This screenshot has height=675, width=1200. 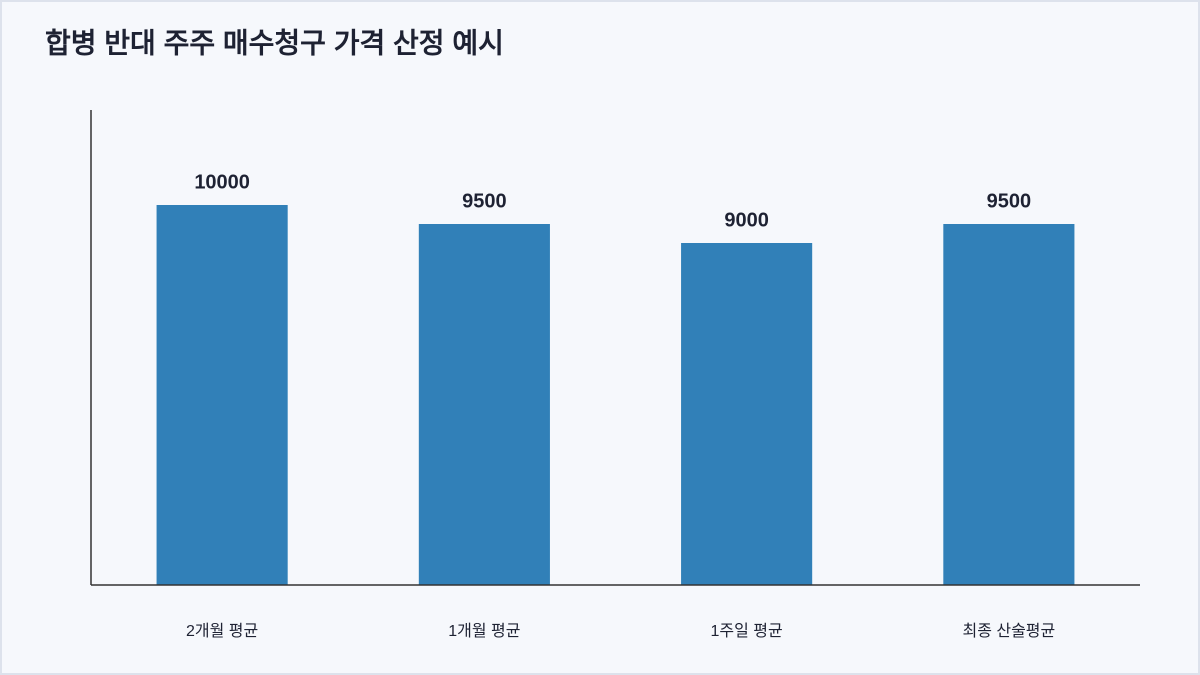 What do you see at coordinates (1008, 631) in the screenshot?
I see `x-tick-label: 최종 산술평균` at bounding box center [1008, 631].